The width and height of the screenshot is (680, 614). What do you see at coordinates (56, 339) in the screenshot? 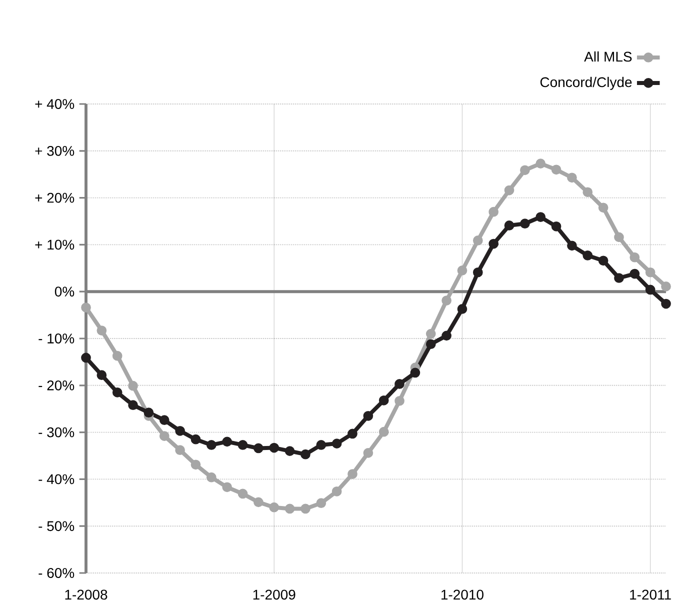
I see `y-tick-label: - 10%` at bounding box center [56, 339].